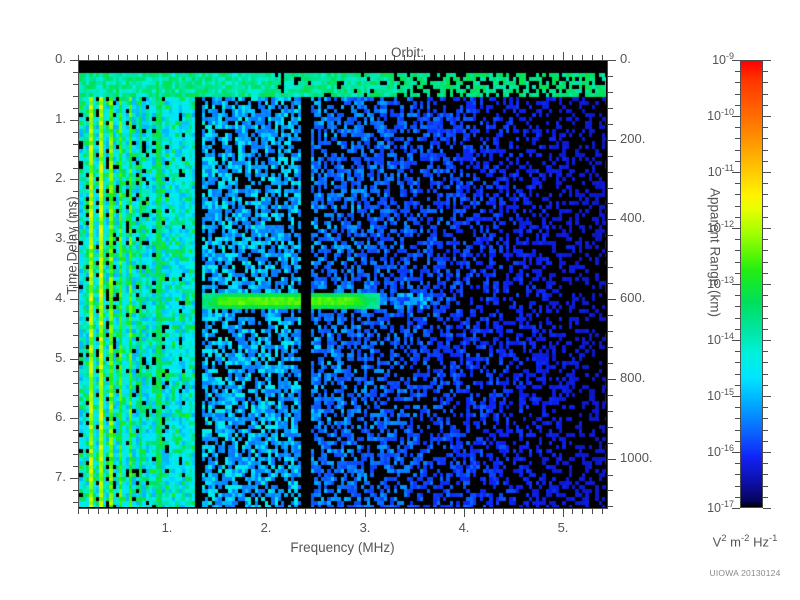  What do you see at coordinates (343, 60) in the screenshot?
I see `axis-top` at bounding box center [343, 60].